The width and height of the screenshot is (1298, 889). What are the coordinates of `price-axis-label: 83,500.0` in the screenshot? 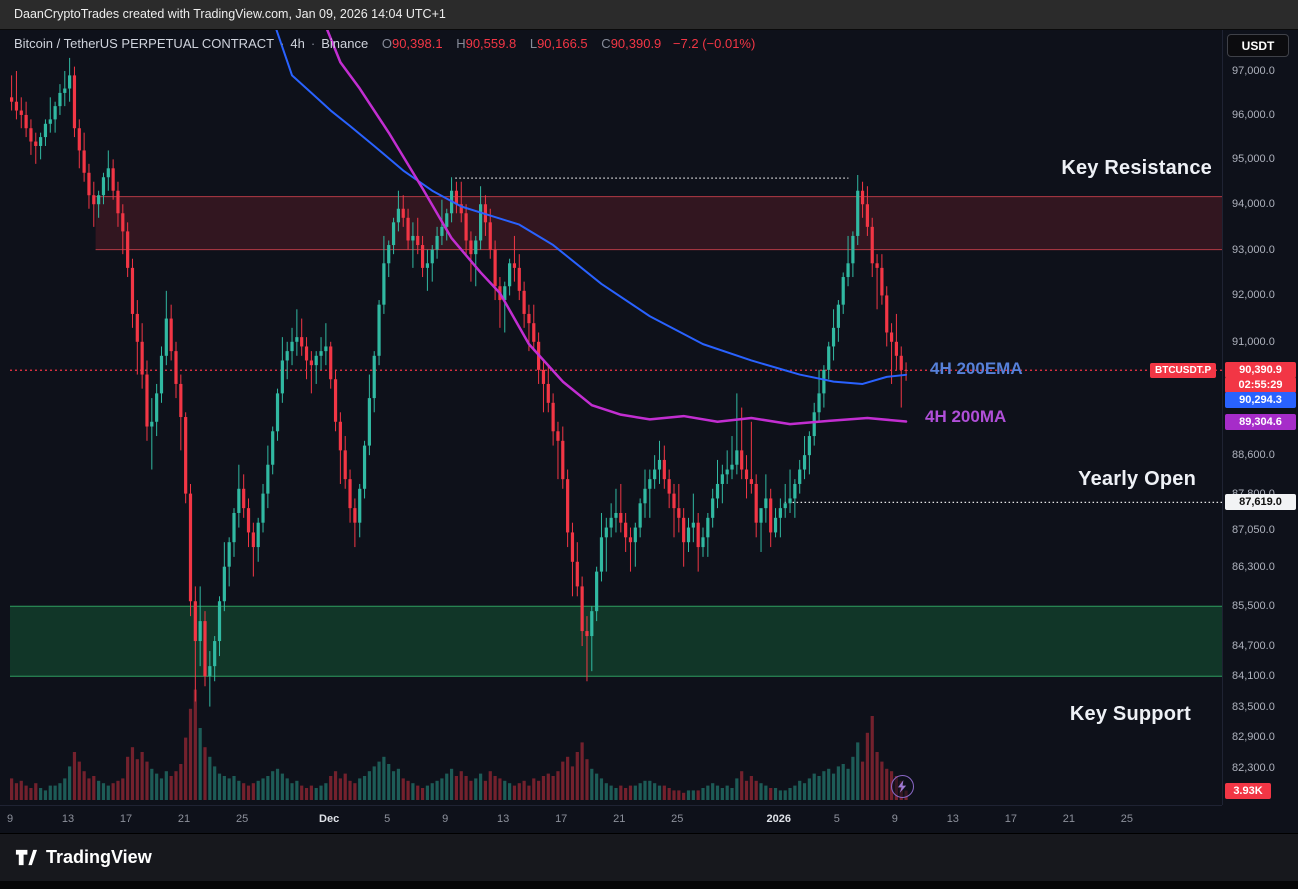 It's located at (1253, 706).